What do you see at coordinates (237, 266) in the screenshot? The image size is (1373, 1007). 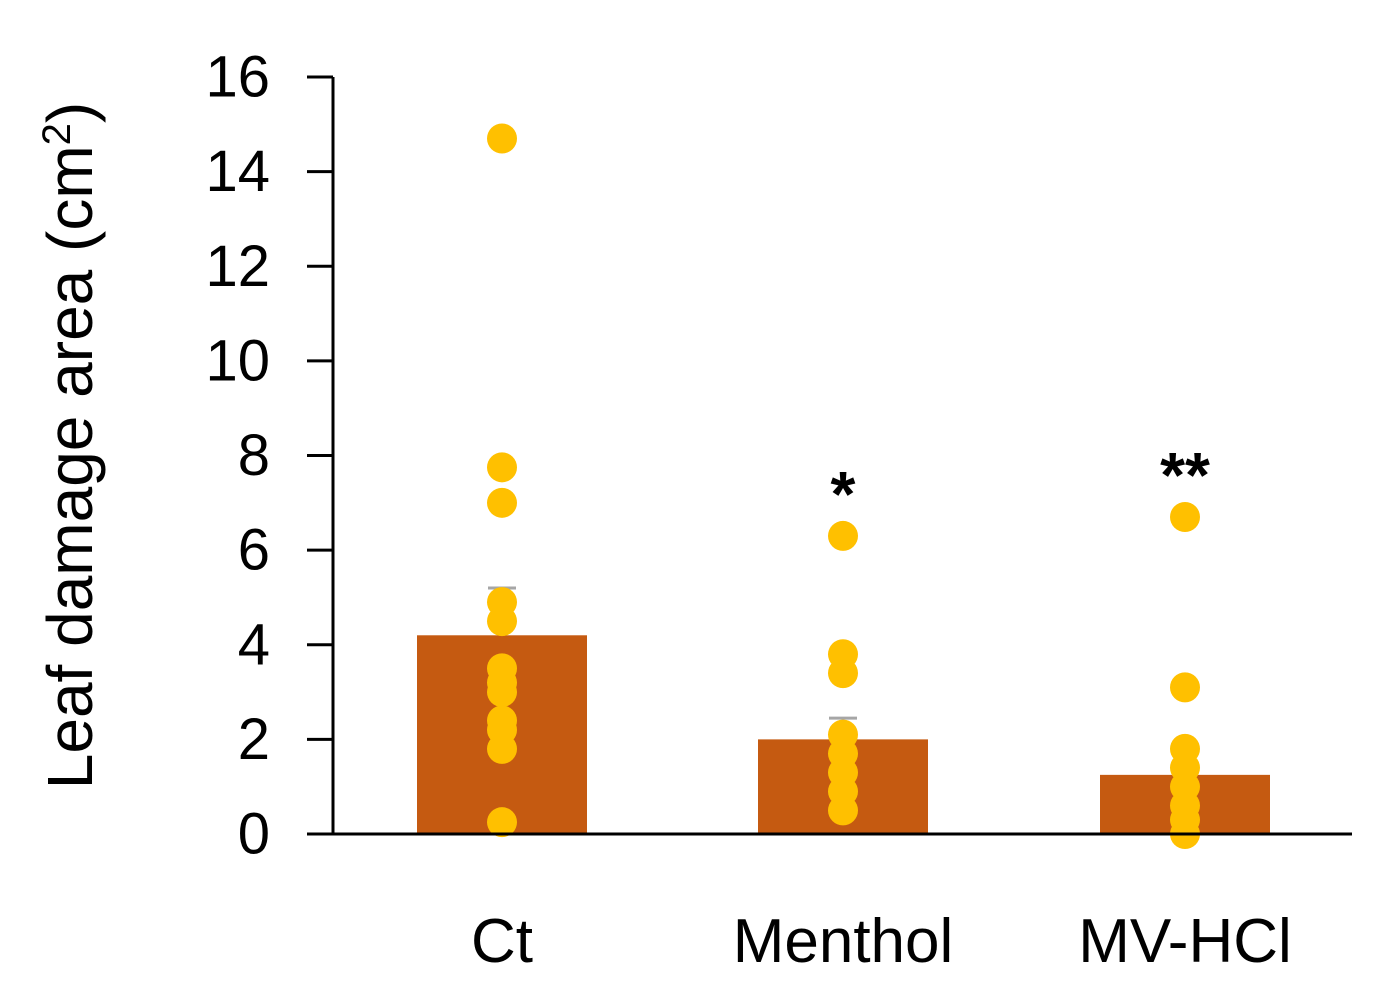 I see `y-tick-label: 12` at bounding box center [237, 266].